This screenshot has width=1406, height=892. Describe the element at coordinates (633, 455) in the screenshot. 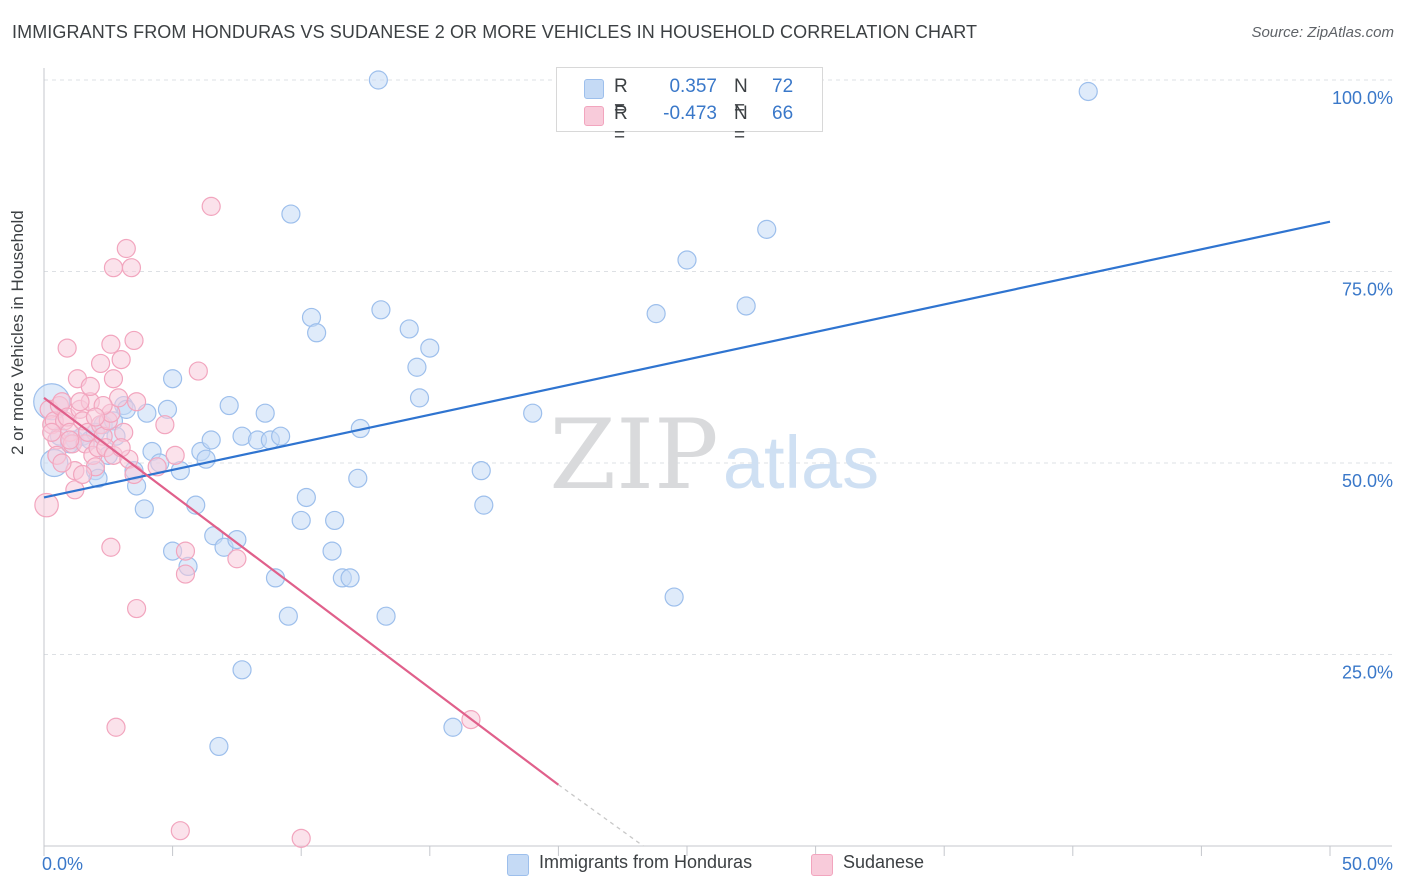

I see `watermark-zip: ZIP` at that location.